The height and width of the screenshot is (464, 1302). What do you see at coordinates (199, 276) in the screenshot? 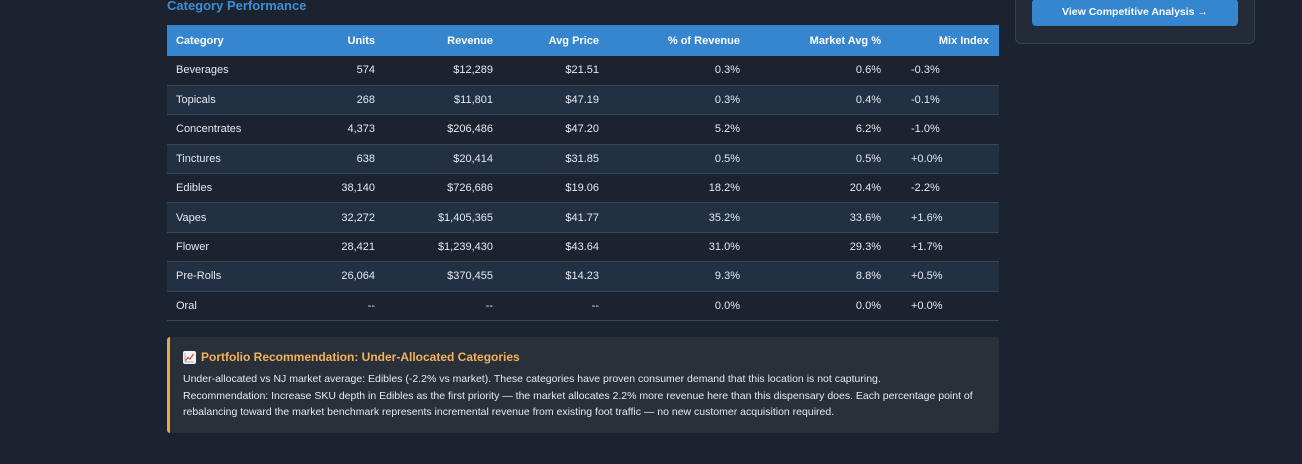
I see `cell-category: Pre-Rolls` at bounding box center [199, 276].